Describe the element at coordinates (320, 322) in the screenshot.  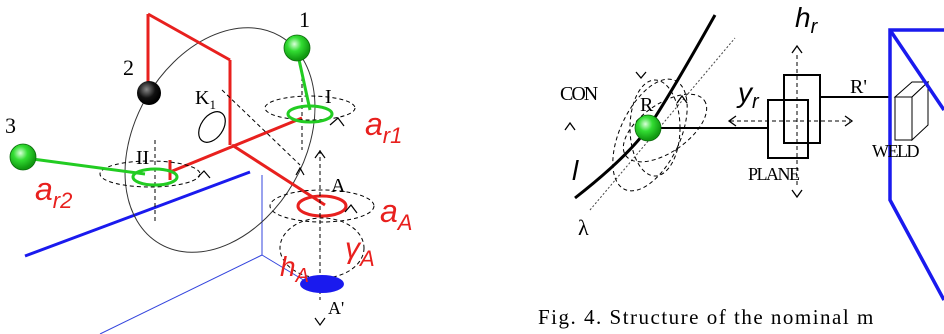
I see `arrow-down` at that location.